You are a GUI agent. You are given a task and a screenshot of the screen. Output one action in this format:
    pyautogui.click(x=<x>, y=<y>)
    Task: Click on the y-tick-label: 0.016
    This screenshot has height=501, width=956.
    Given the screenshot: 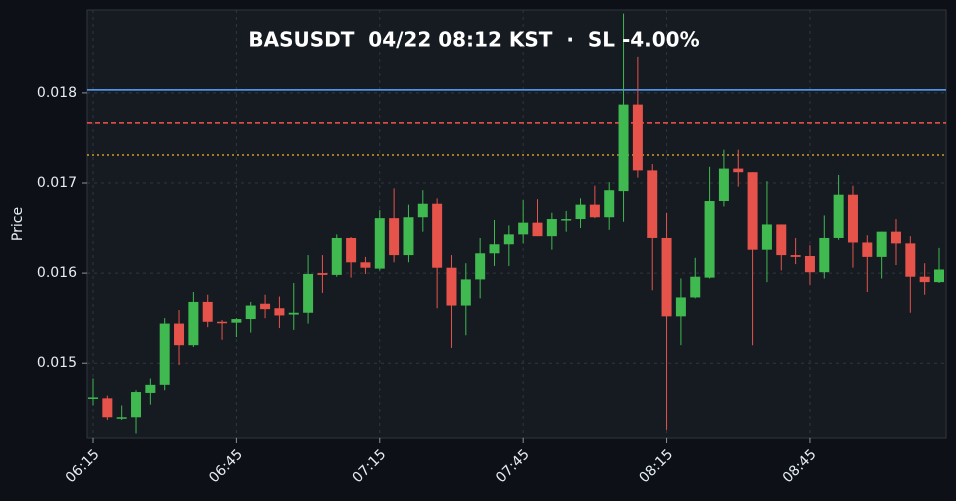 What is the action you would take?
    pyautogui.click(x=57, y=273)
    